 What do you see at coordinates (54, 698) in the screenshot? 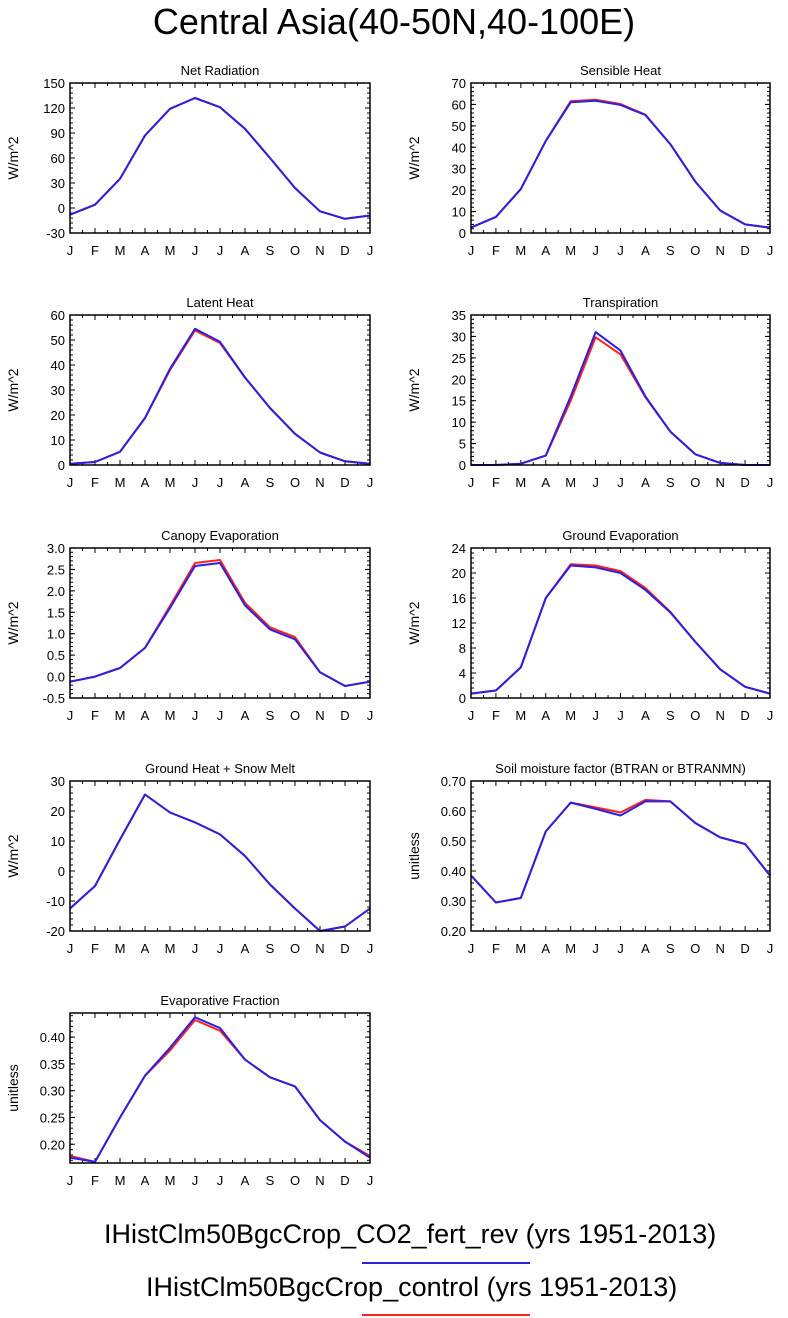
I see `y-tick-label: -0.5` at bounding box center [54, 698].